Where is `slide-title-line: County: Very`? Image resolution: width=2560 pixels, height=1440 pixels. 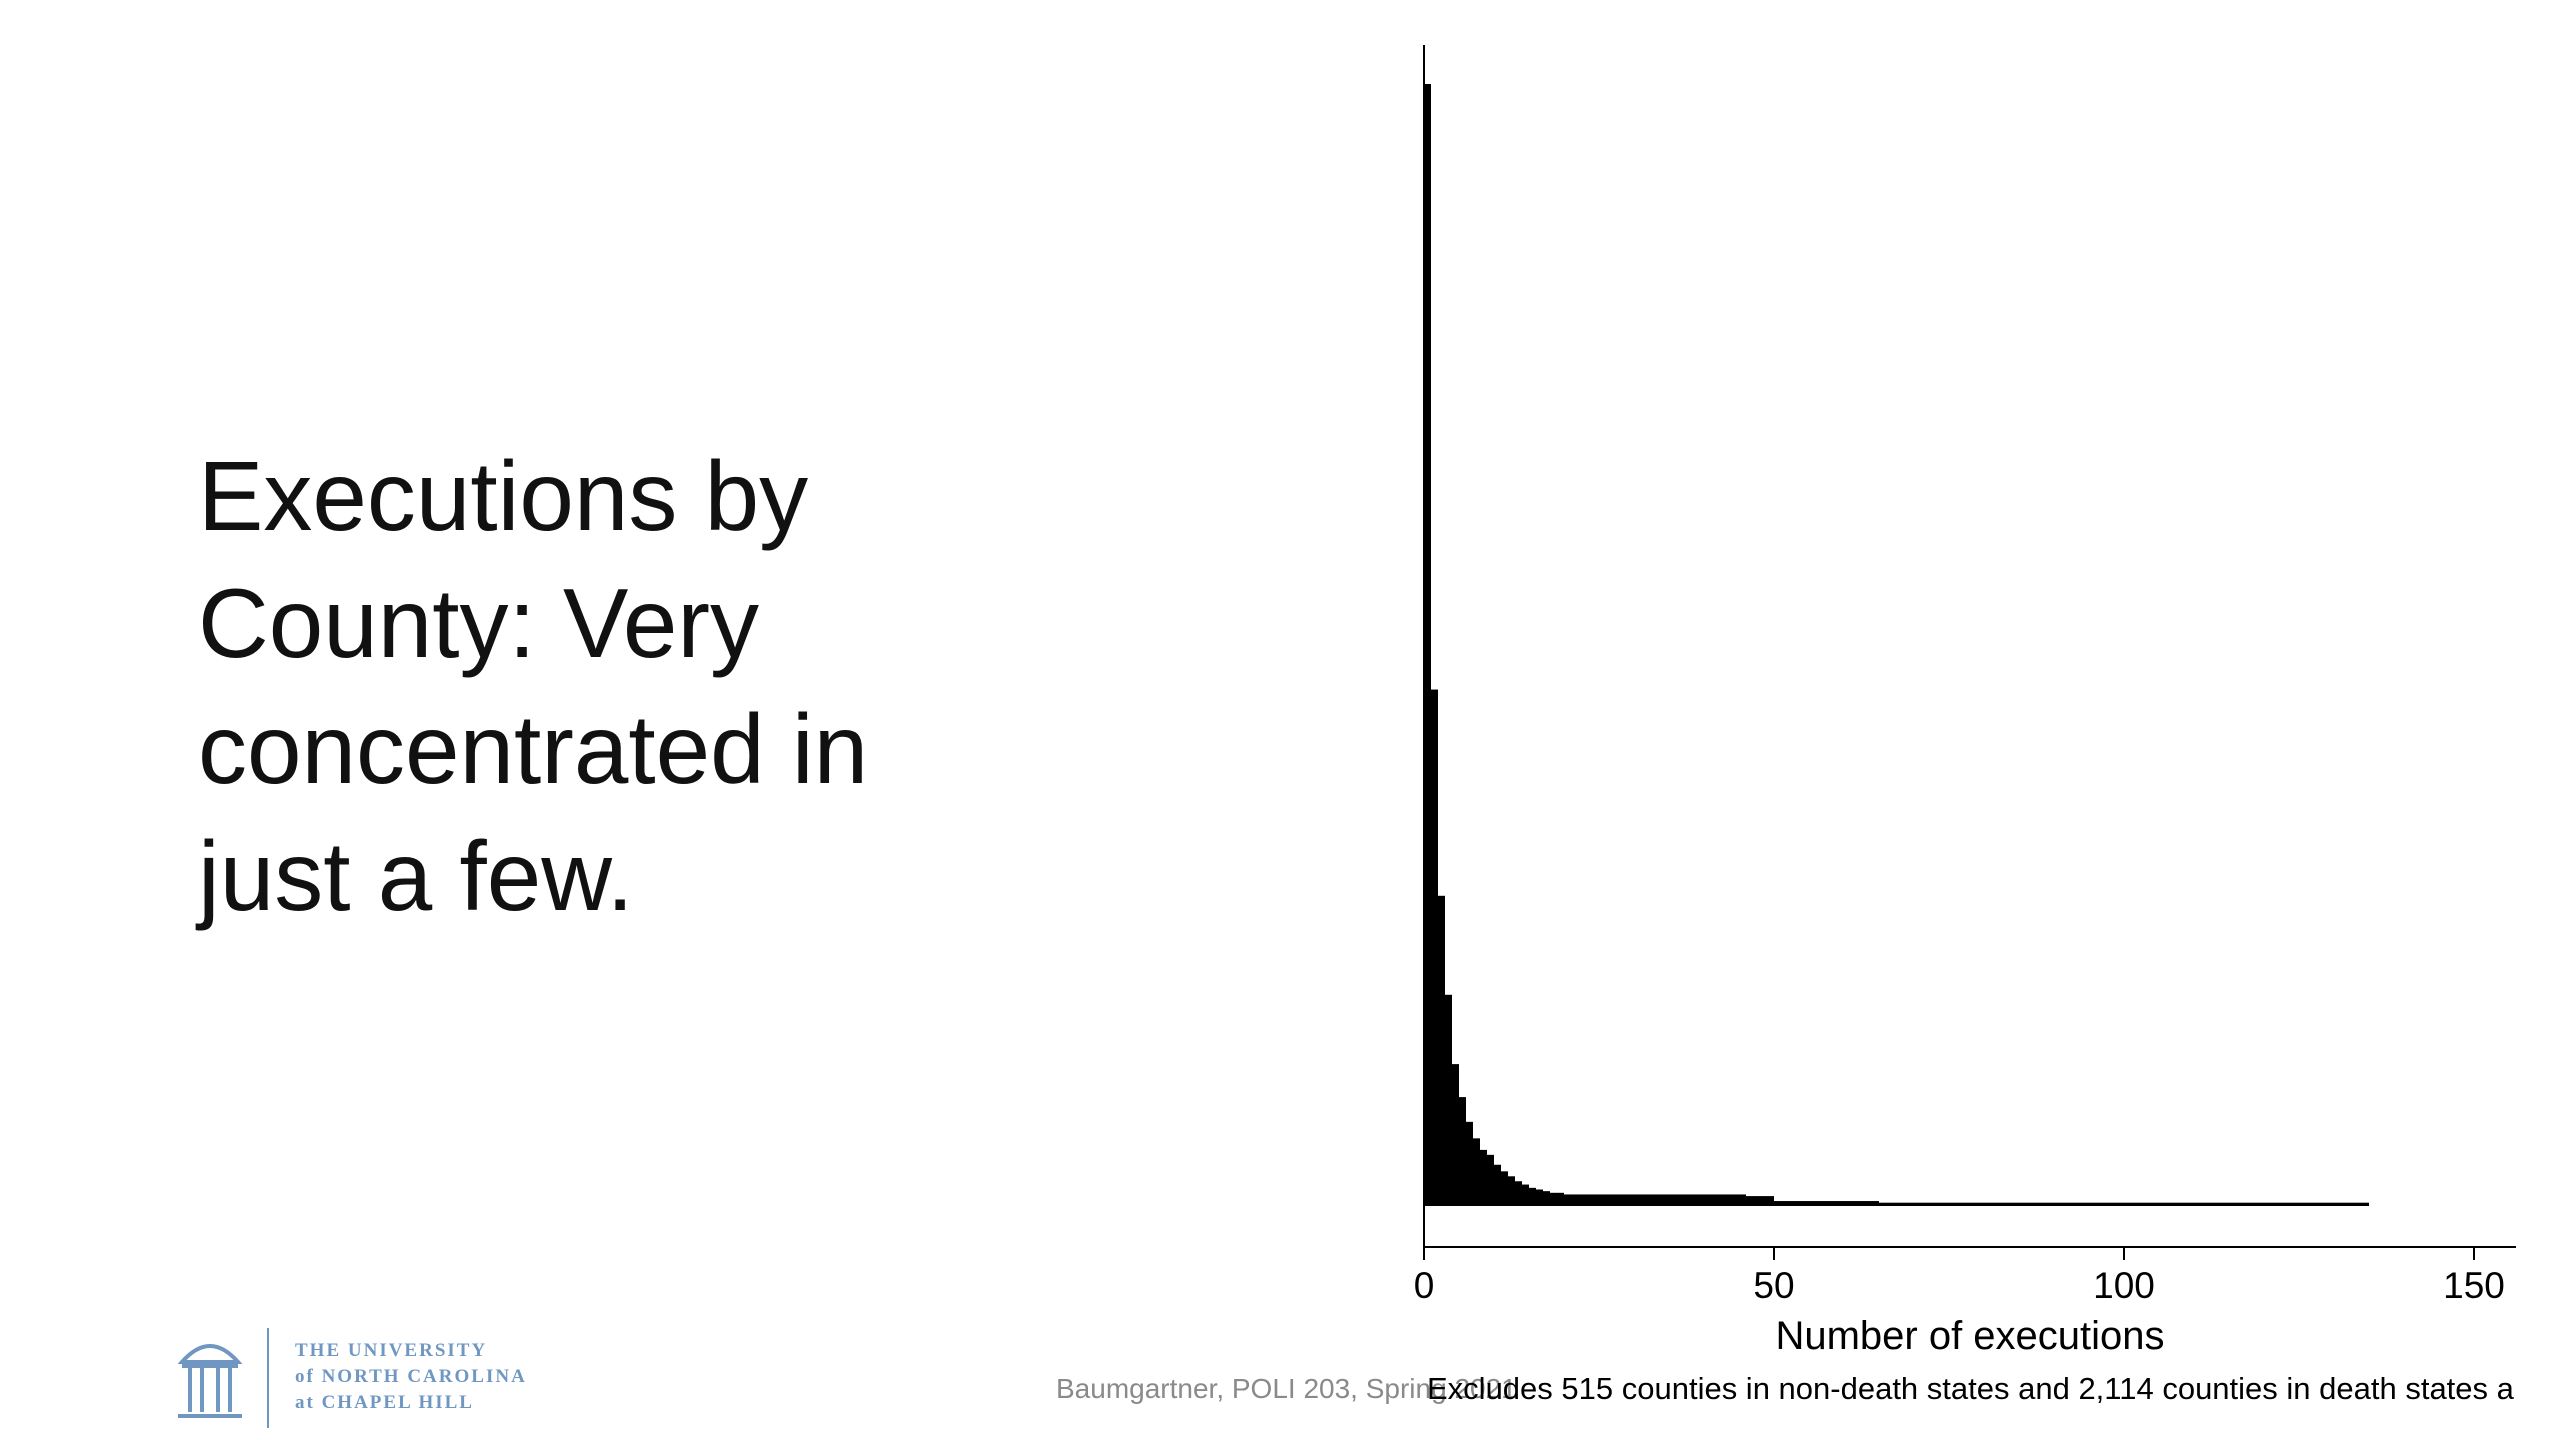
slide-title-line: County: Very is located at coordinates (478, 623).